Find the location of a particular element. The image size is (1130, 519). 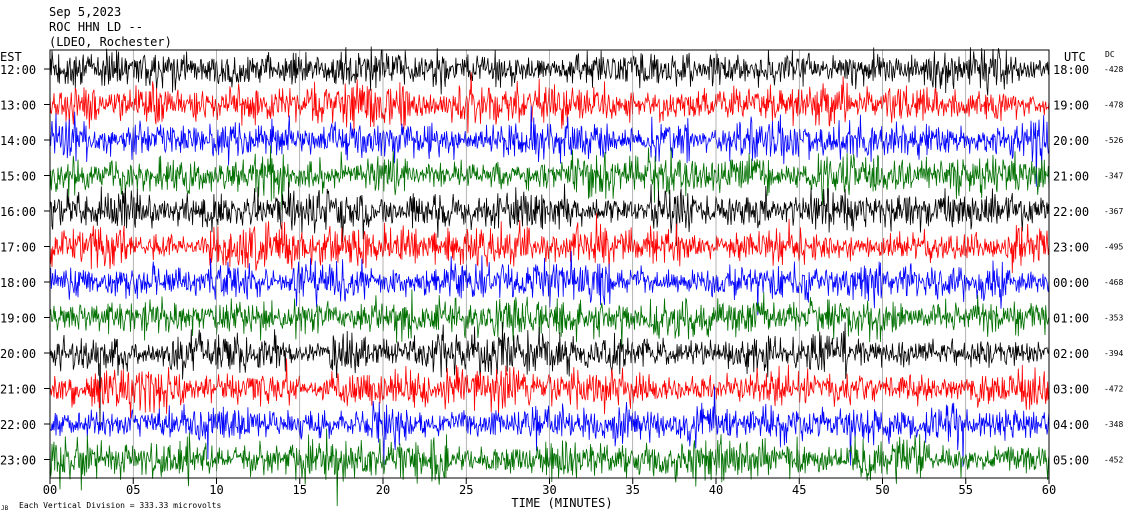

est-hour-label: 21:00 is located at coordinates (18, 390).